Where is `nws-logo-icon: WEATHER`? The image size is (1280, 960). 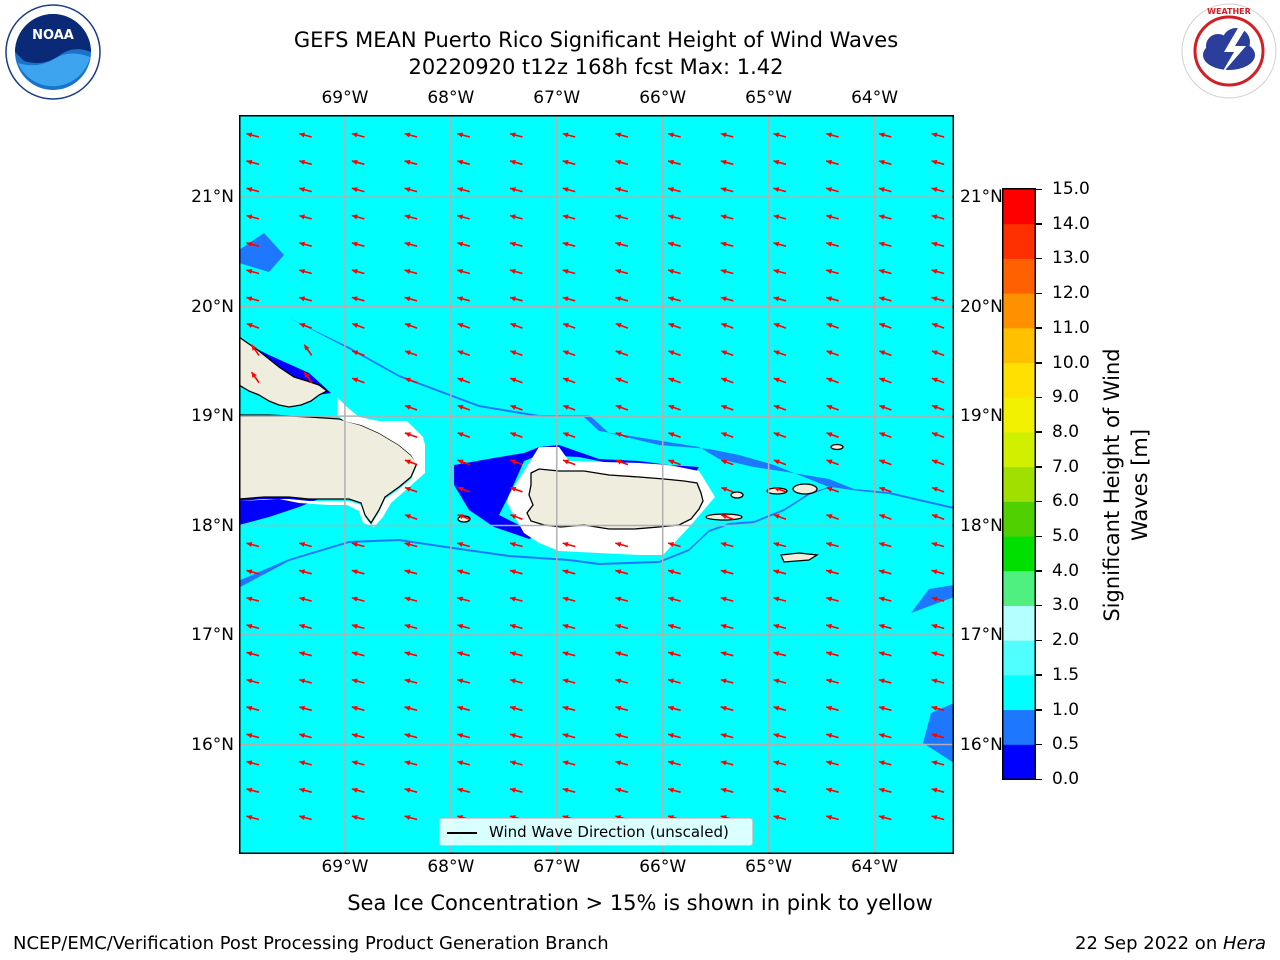
nws-logo-icon: WEATHER is located at coordinates (1229, 51).